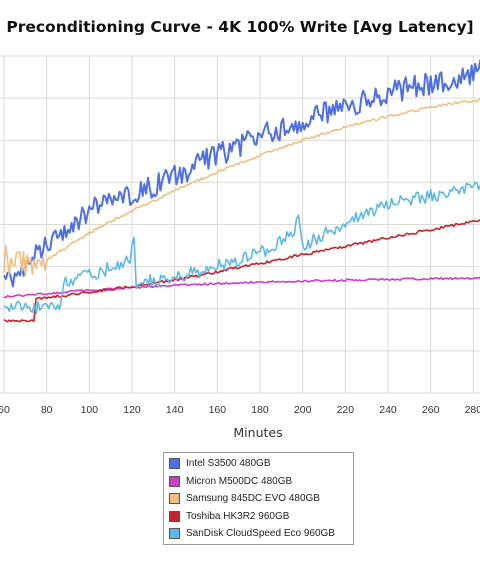  I want to click on x-tick-label: 220, so click(346, 410).